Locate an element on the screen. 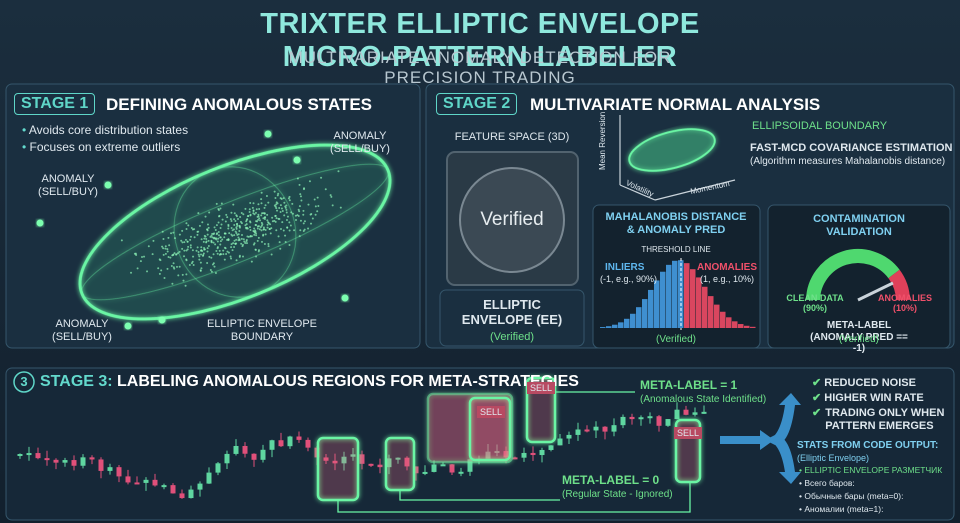 This screenshot has height=523, width=960. meta0: META-LABEL = 0 is located at coordinates (611, 480).